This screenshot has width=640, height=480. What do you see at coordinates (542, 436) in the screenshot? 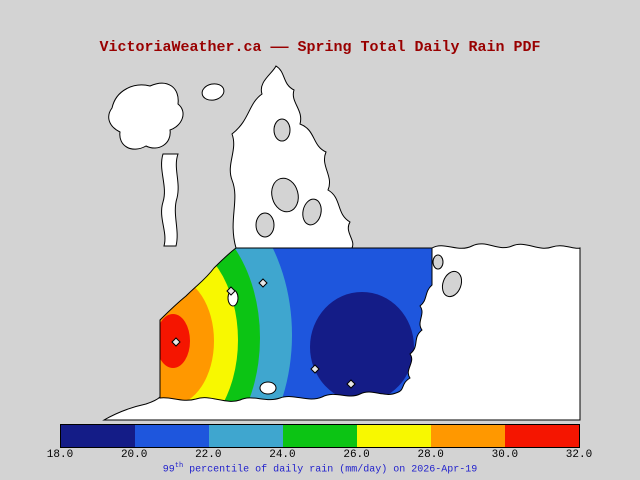
I see `colorbar-segment-30.0-32.0` at bounding box center [542, 436].